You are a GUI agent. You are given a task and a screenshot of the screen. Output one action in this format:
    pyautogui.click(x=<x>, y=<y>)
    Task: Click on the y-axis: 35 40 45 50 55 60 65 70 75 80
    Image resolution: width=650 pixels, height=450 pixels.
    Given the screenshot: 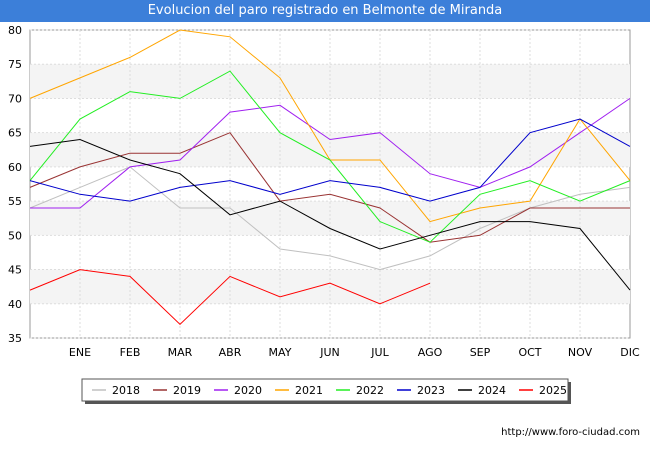 What is the action you would take?
    pyautogui.click(x=15, y=184)
    